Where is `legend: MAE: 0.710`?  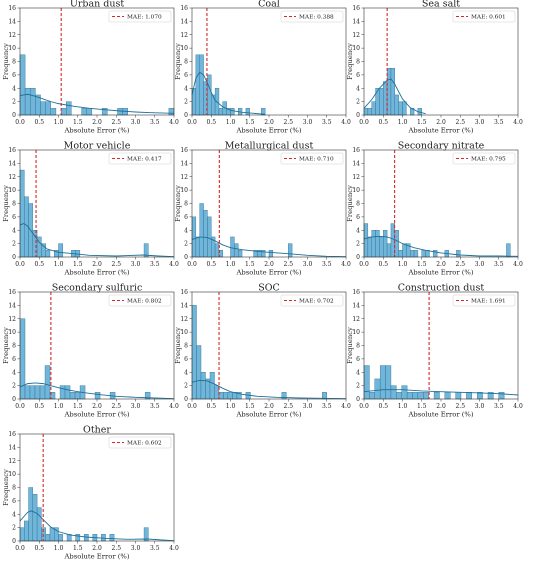 legend: MAE: 0.710 is located at coordinates (312, 158).